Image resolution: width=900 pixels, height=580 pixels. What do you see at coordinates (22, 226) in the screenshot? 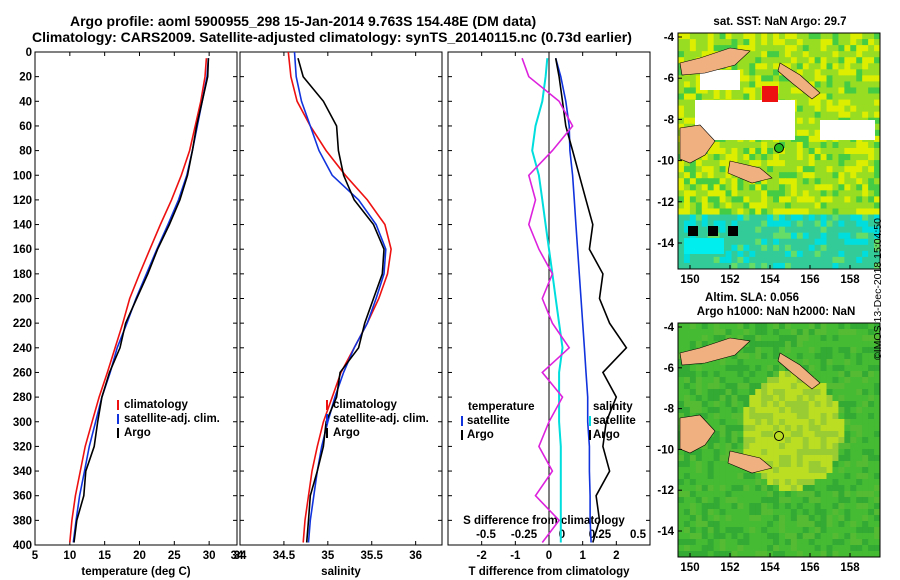
I see `y-tick-label: 140` at bounding box center [22, 226].